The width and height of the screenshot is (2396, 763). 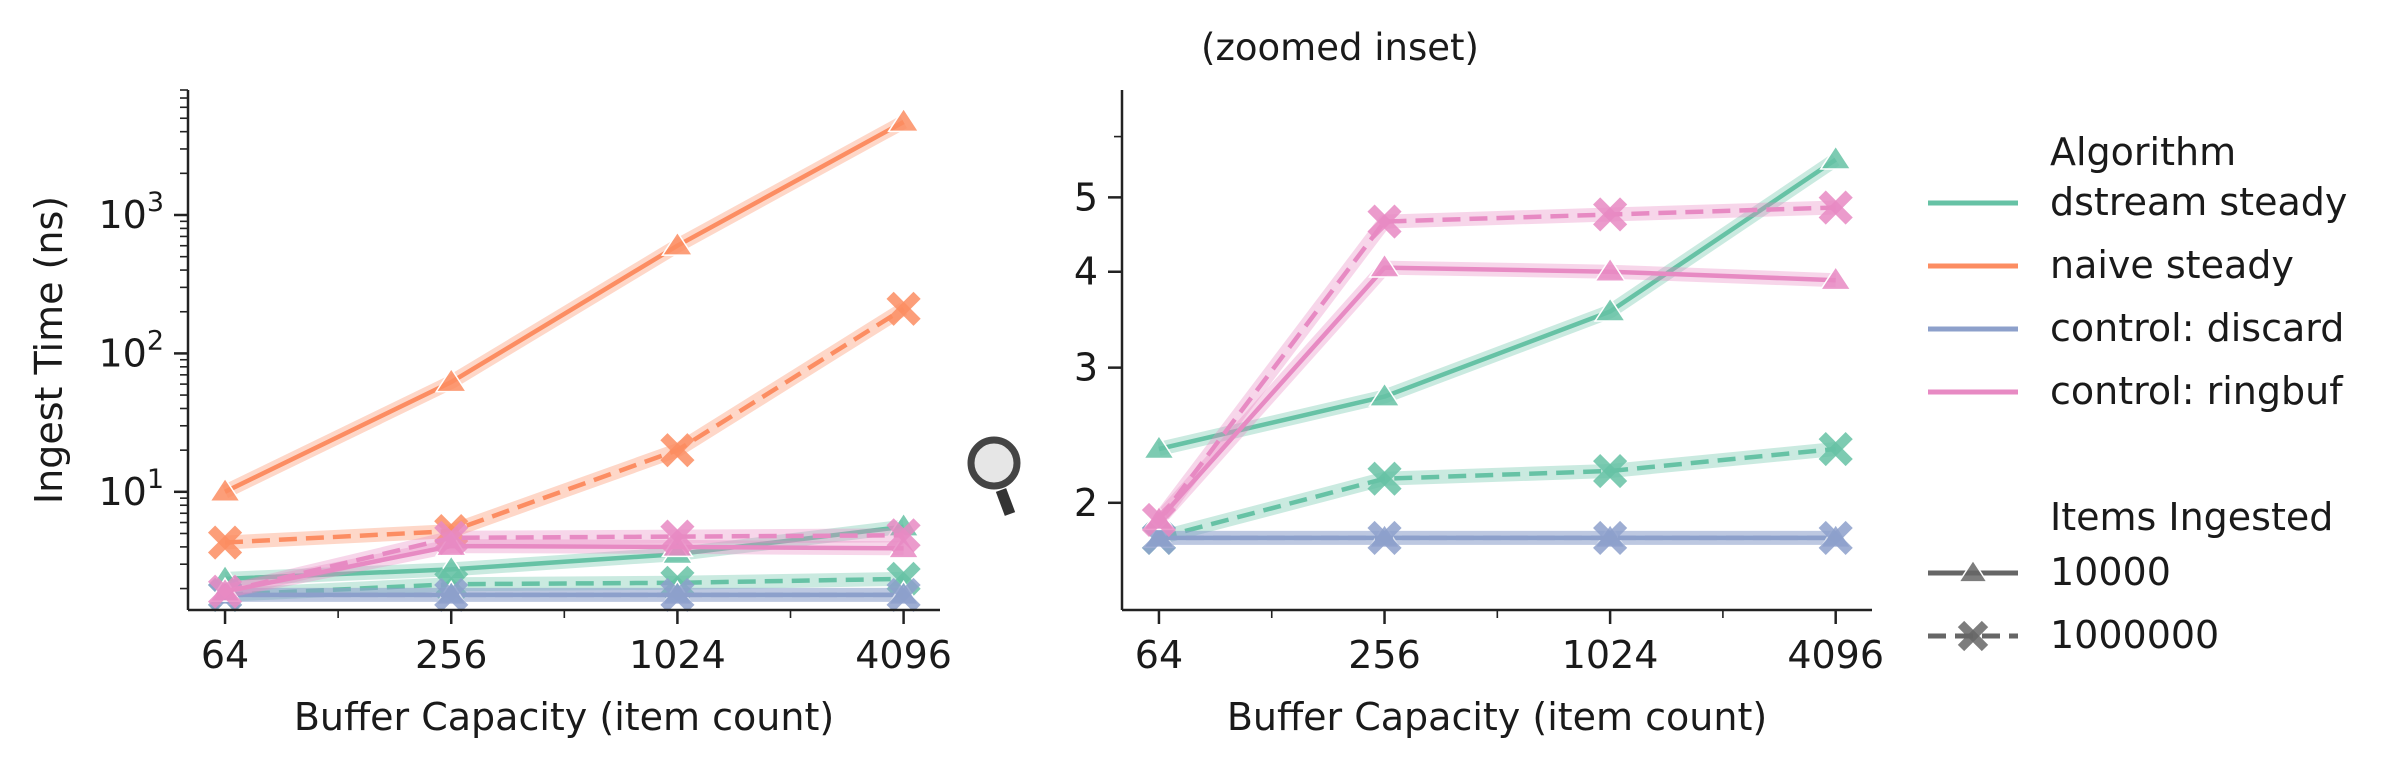 I want to click on legend-triangle-marker, so click(x=1973, y=571).